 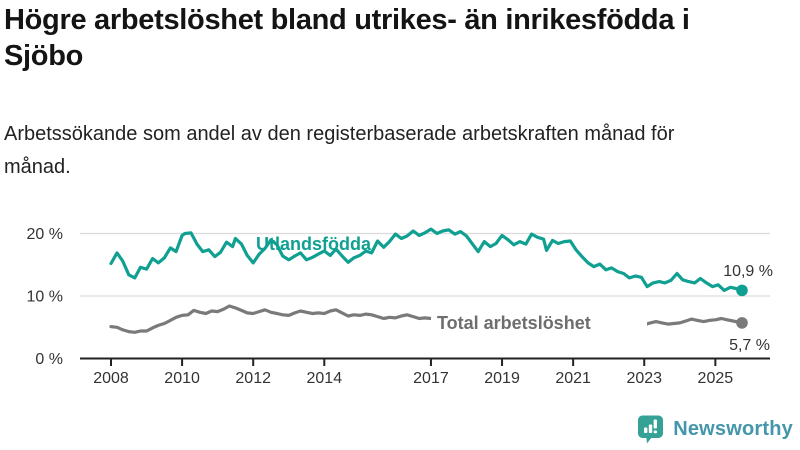 What do you see at coordinates (182, 378) in the screenshot?
I see `x-tick-label: 2010` at bounding box center [182, 378].